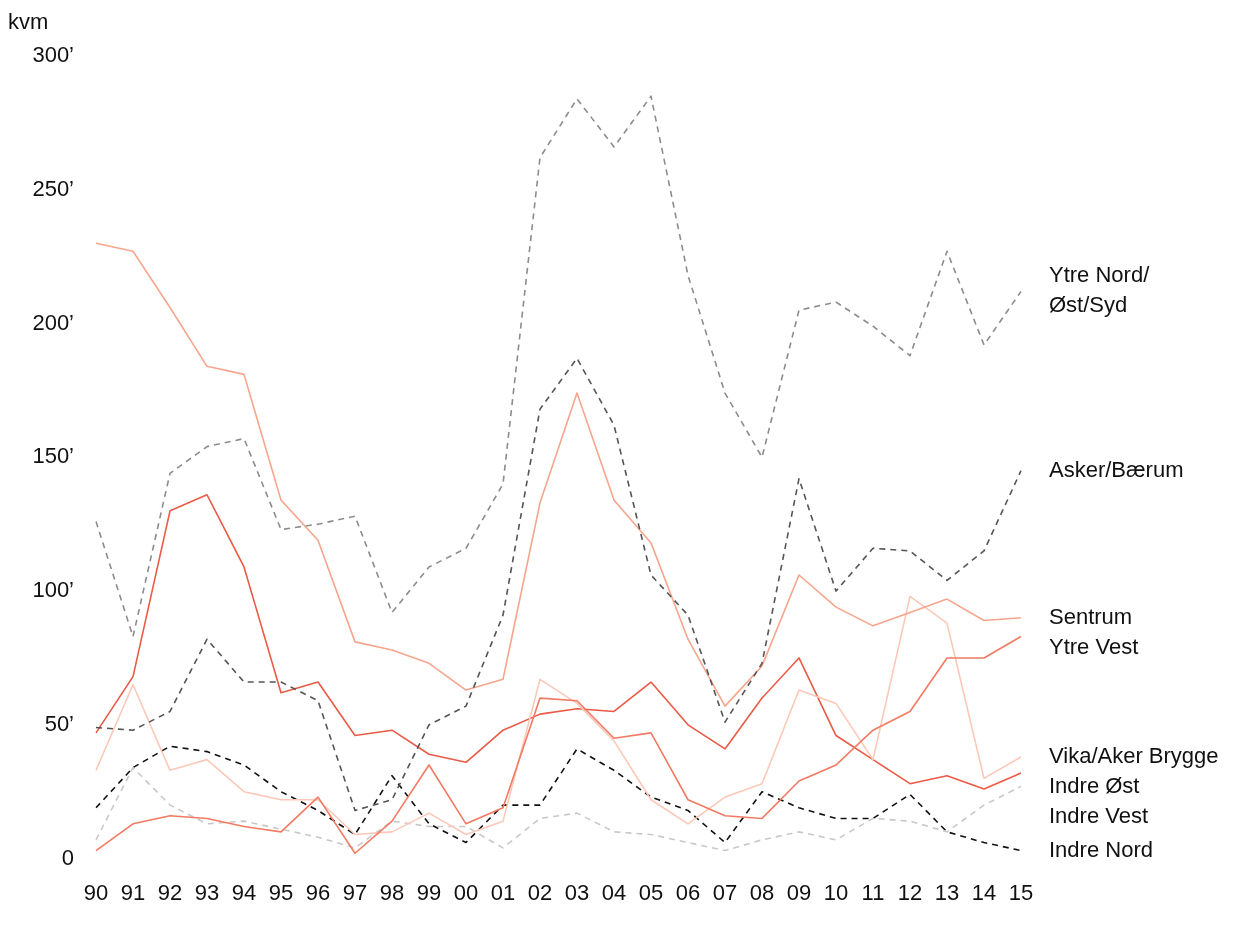 This screenshot has width=1241, height=933. What do you see at coordinates (244, 892) in the screenshot?
I see `x-tick-label: 94` at bounding box center [244, 892].